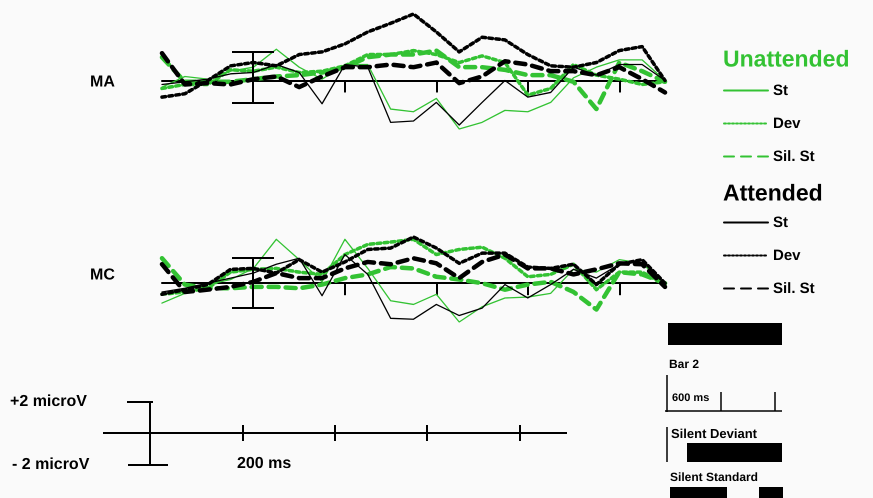 This screenshot has width=873, height=498. Describe the element at coordinates (51, 465) in the screenshot. I see `text: - 2 microV` at that location.